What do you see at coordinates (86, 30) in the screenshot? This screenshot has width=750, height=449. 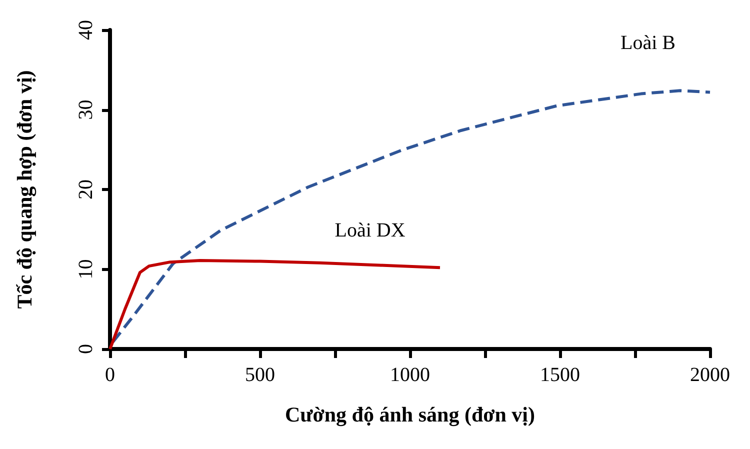 I see `y-tick-label: 40` at bounding box center [86, 30].